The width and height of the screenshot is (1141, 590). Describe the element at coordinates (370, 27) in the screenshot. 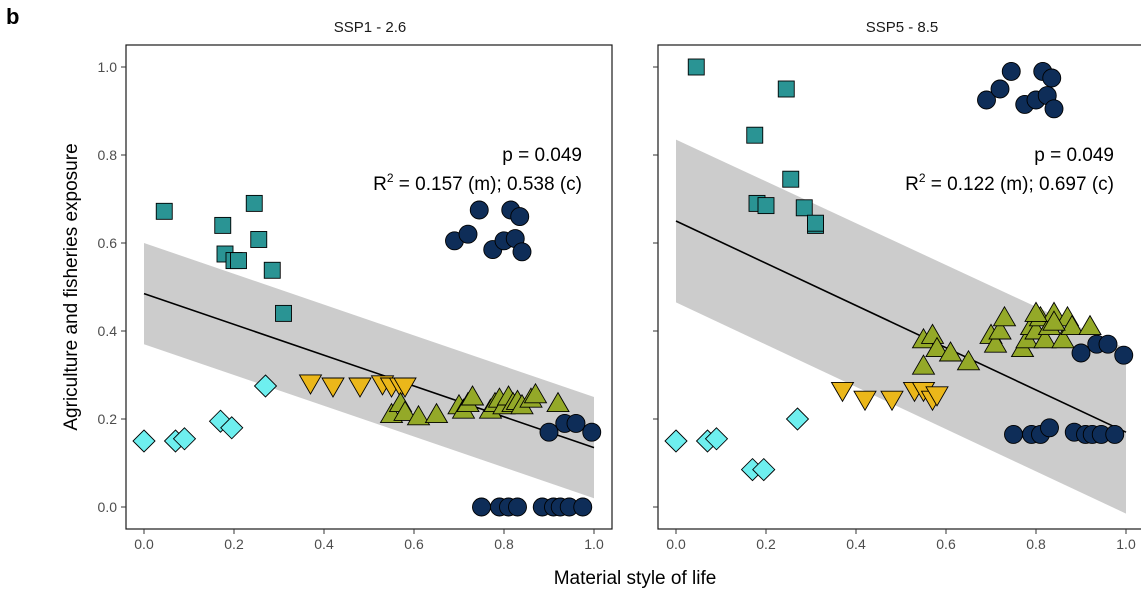

I see `facet-title-ssp1: SSP1 - 2.6` at that location.